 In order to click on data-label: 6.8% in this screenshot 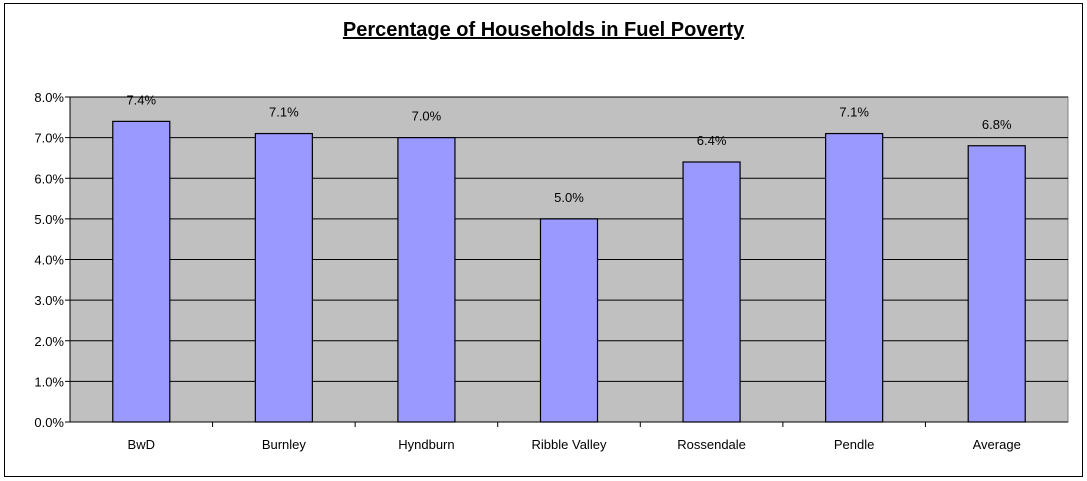, I will do `click(997, 124)`.